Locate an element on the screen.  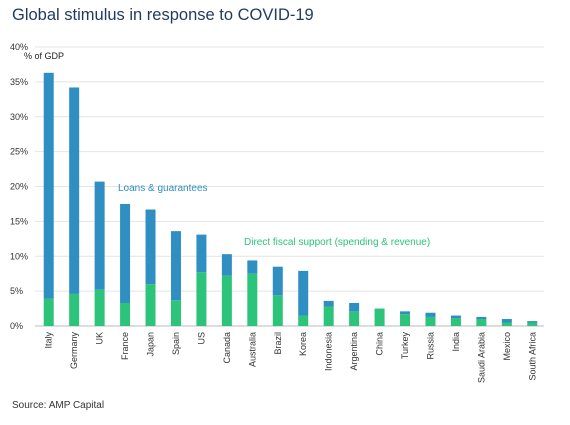
y-tick-label: 20% is located at coordinates (19, 187).